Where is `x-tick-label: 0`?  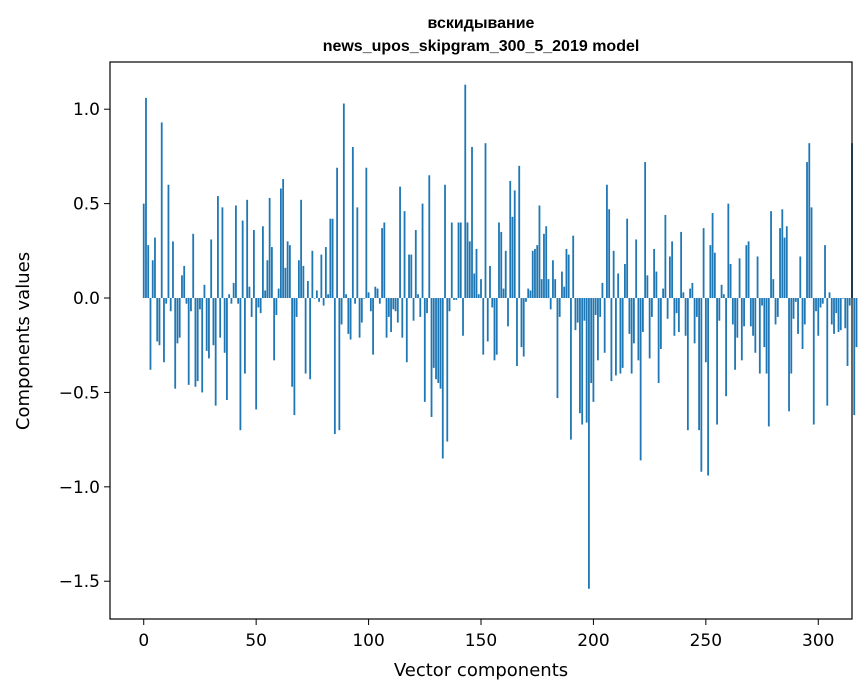
x-tick-label: 0 is located at coordinates (143, 641).